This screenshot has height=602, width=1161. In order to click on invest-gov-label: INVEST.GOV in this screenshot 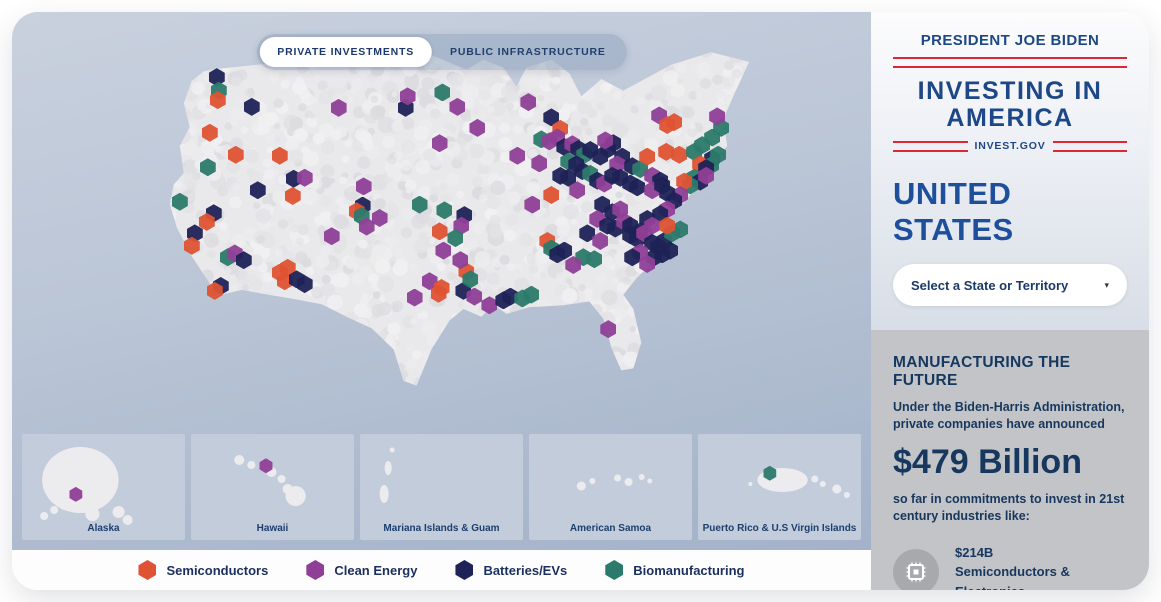, I will do `click(1010, 146)`.